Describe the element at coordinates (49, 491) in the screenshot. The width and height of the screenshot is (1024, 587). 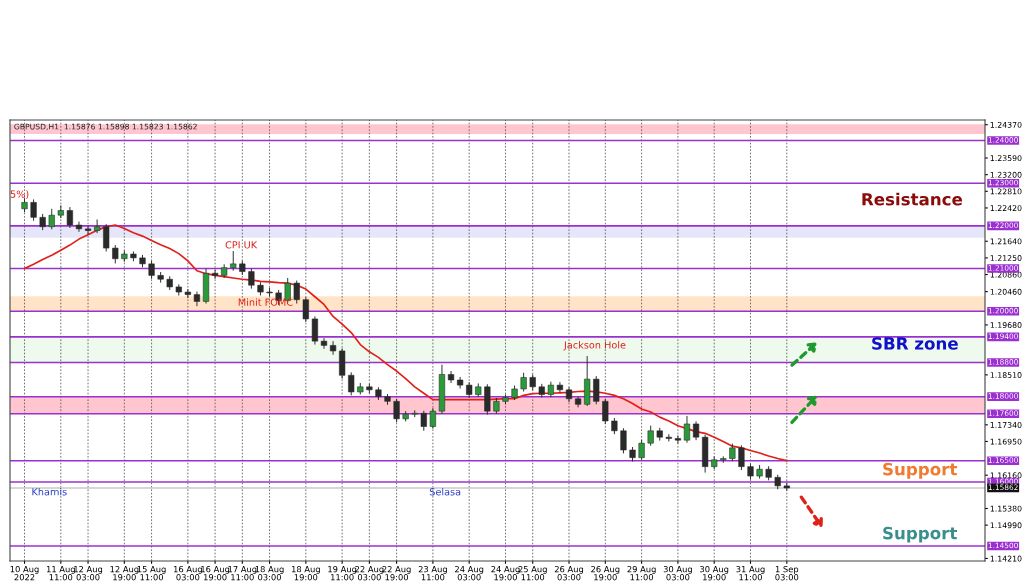
I see `annotation: Khamis` at that location.